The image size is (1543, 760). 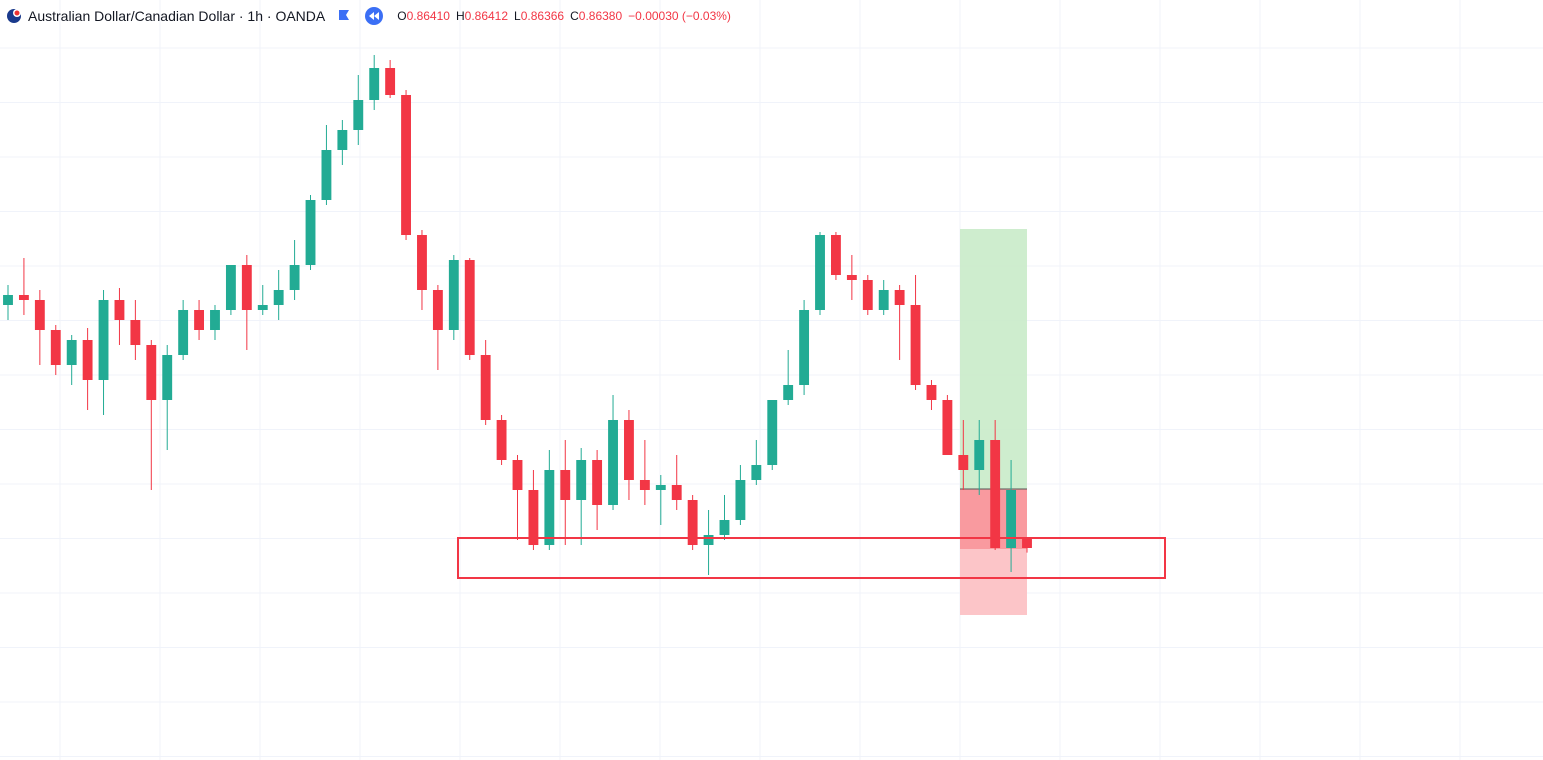 What do you see at coordinates (374, 16) in the screenshot?
I see `replay-button` at bounding box center [374, 16].